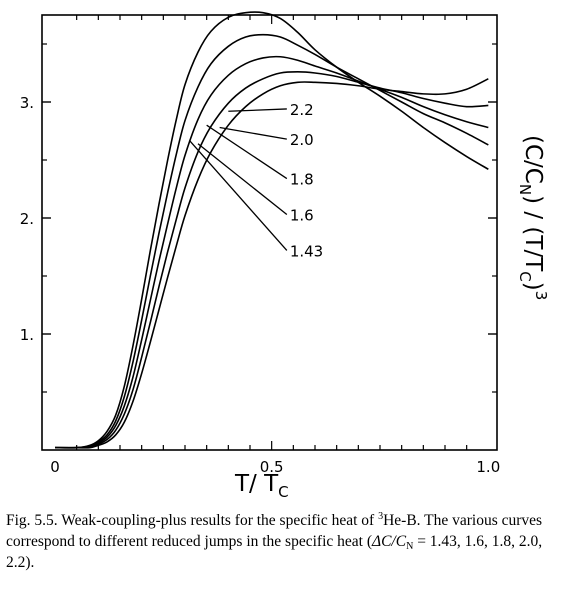 This screenshot has height=614, width=561. I want to click on caption-delta-c-subscript: N, so click(410, 546).